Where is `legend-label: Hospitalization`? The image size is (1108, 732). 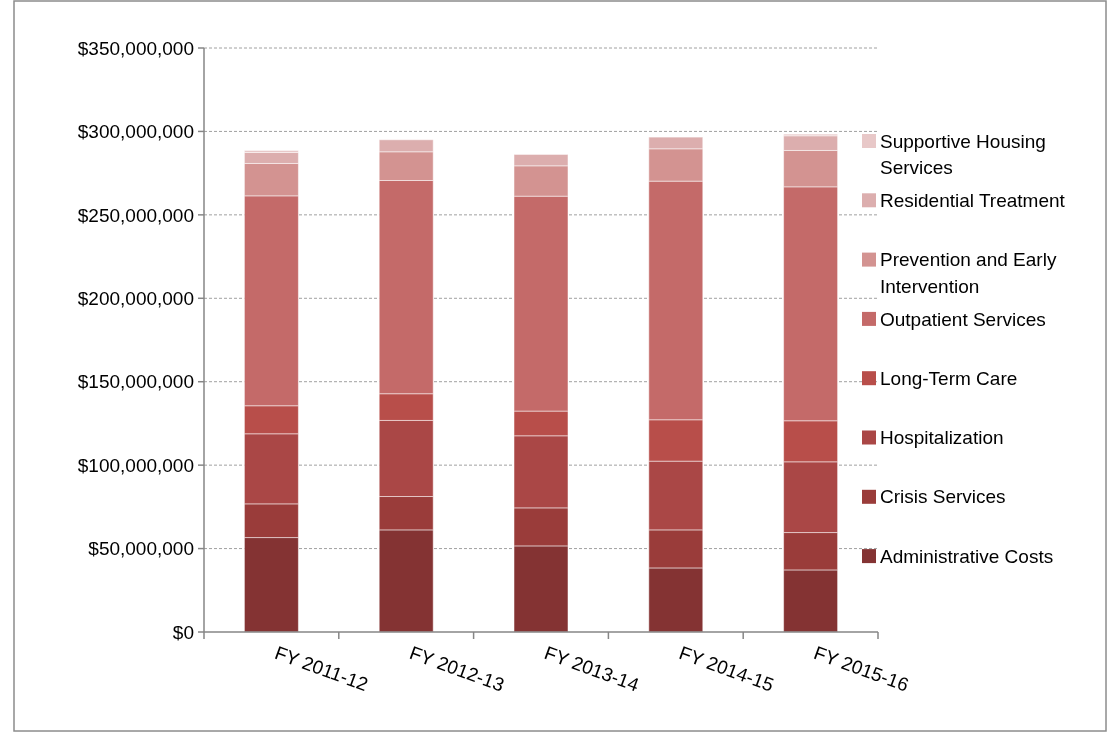
legend-label: Hospitalization is located at coordinates (942, 438).